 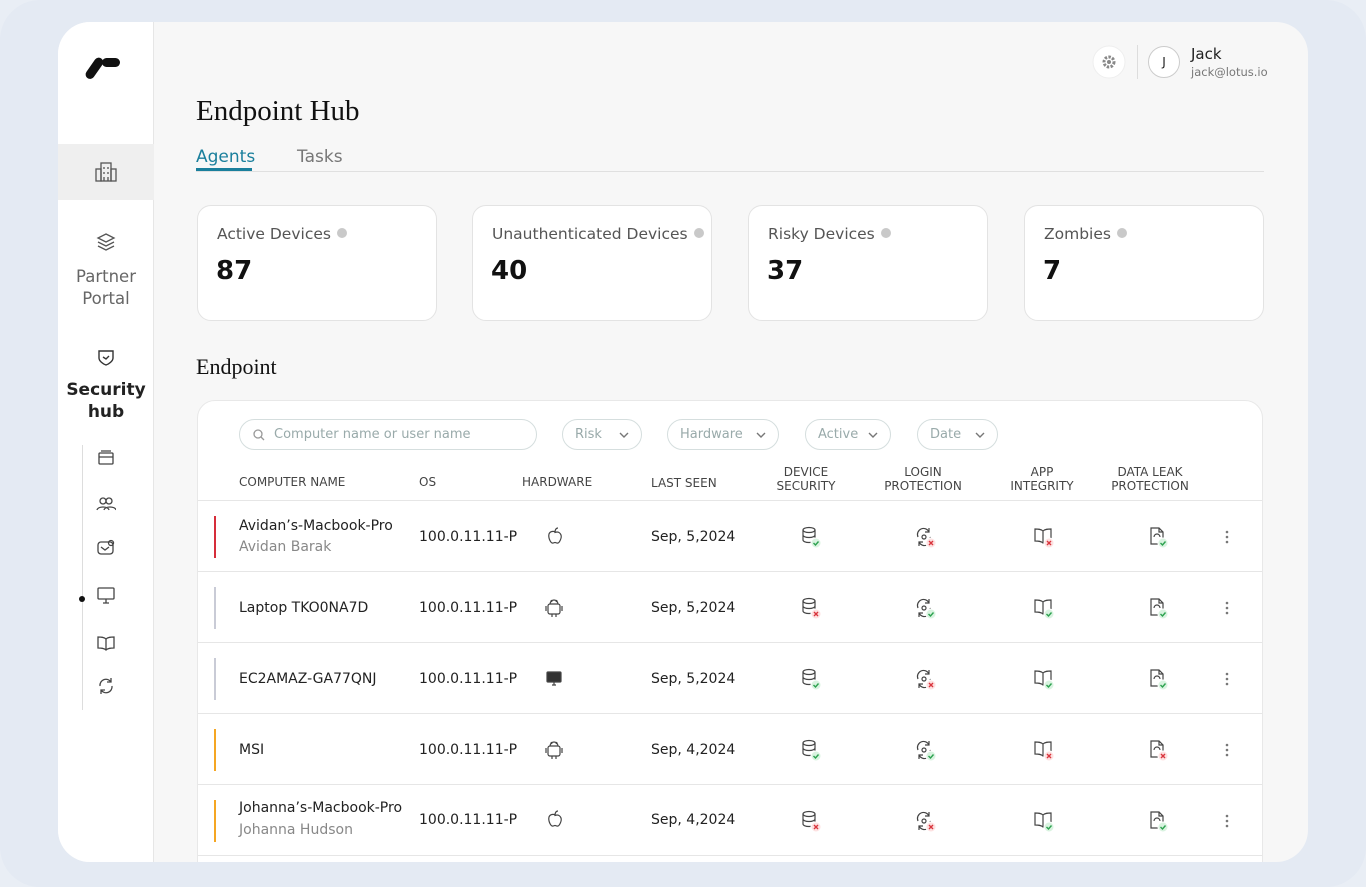 What do you see at coordinates (1109, 63) in the screenshot?
I see `settings-button` at bounding box center [1109, 63].